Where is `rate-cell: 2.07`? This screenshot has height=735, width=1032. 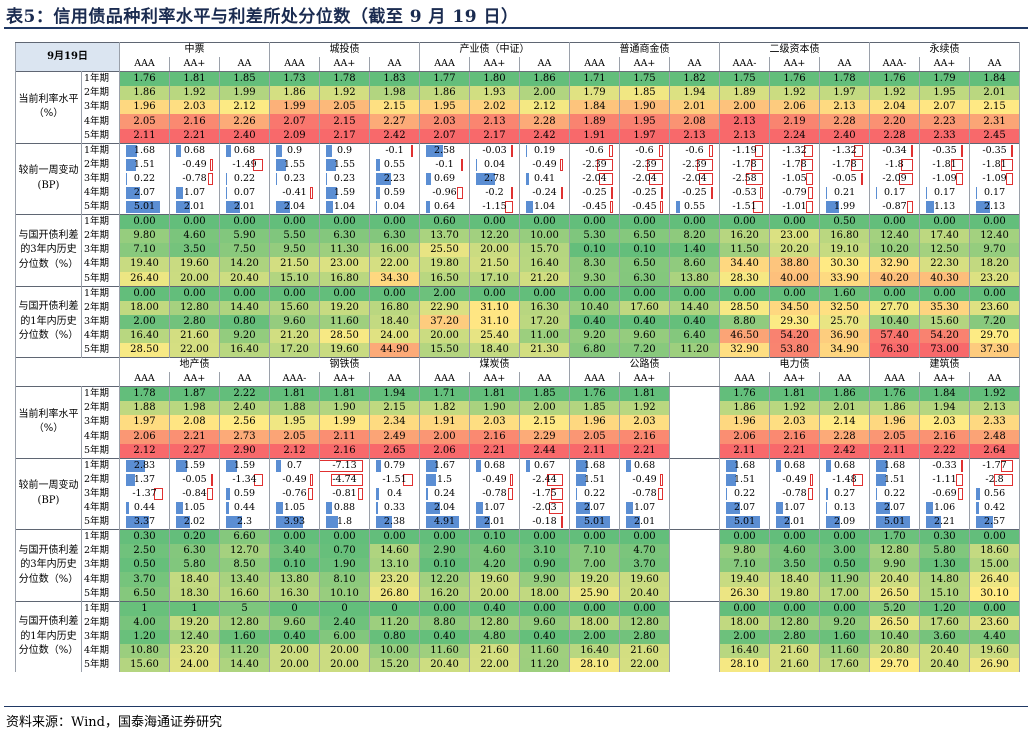 rate-cell: 2.07 is located at coordinates (294, 121).